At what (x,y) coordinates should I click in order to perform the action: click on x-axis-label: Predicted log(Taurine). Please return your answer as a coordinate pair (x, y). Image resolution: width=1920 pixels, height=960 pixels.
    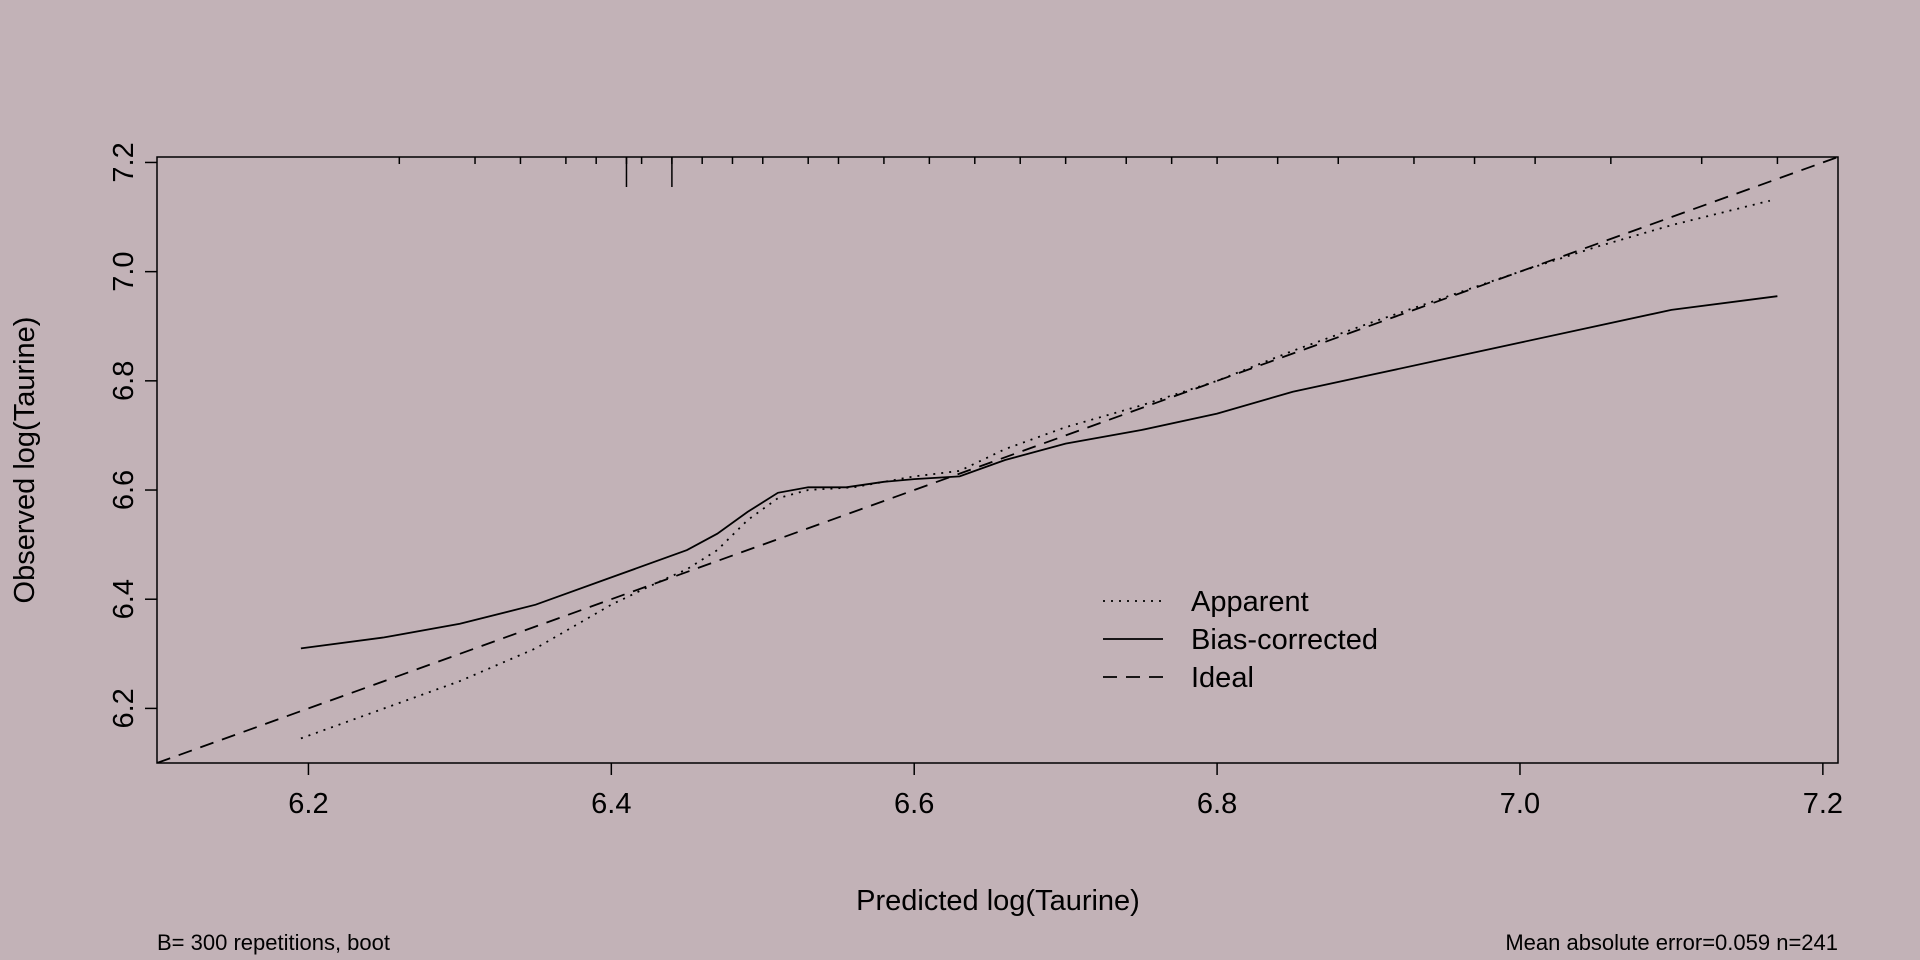
    Looking at the image, I should click on (998, 901).